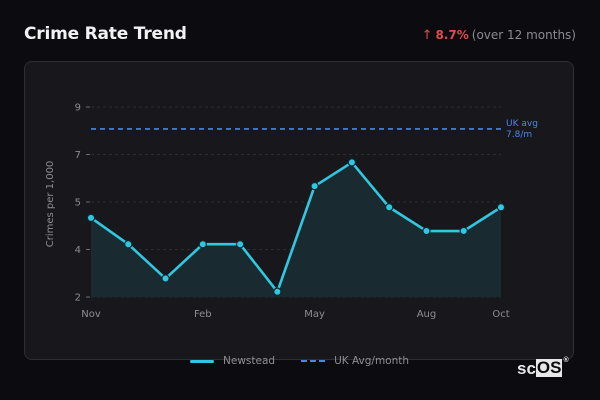 Image resolution: width=600 pixels, height=400 pixels. Describe the element at coordinates (249, 361) in the screenshot. I see `legend-label: Newstead` at that location.